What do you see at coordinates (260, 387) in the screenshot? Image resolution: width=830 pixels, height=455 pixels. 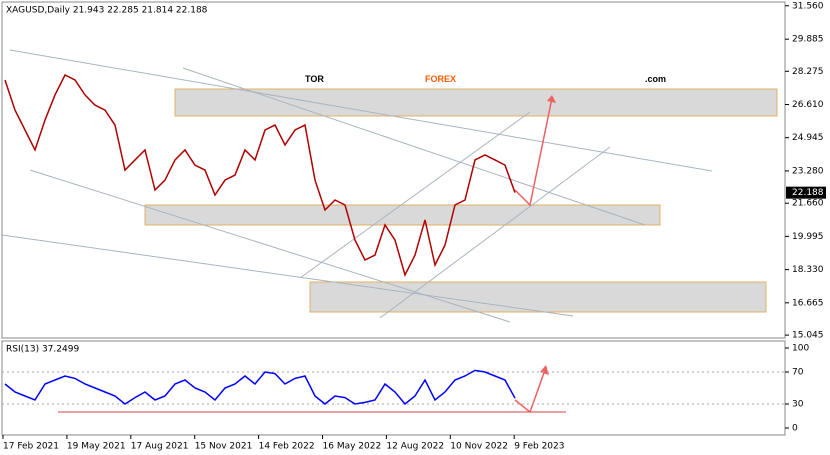 I see `rsi-line` at bounding box center [260, 387].